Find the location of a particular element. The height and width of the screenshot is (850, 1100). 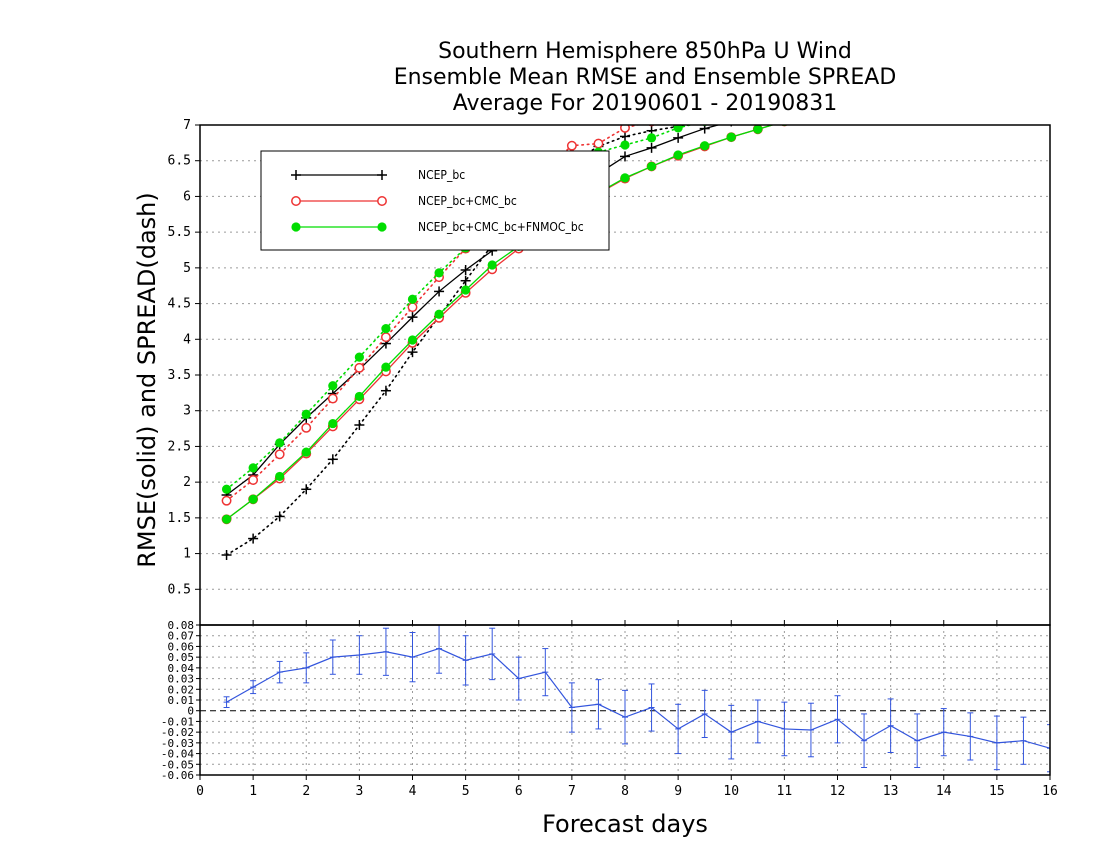

x-tick-label: 9 is located at coordinates (678, 791).